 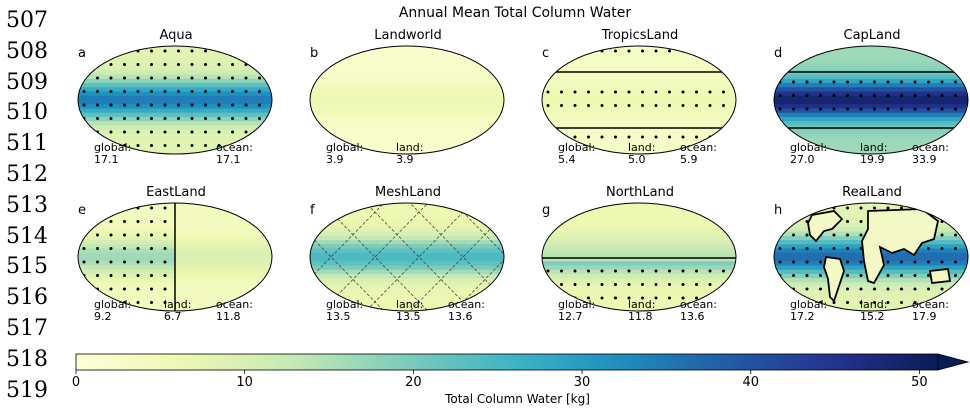 I want to click on map-panel-capland: CapLand d global: 27.0 land: 19.9 ocean: 33.9, so click(x=871, y=103).